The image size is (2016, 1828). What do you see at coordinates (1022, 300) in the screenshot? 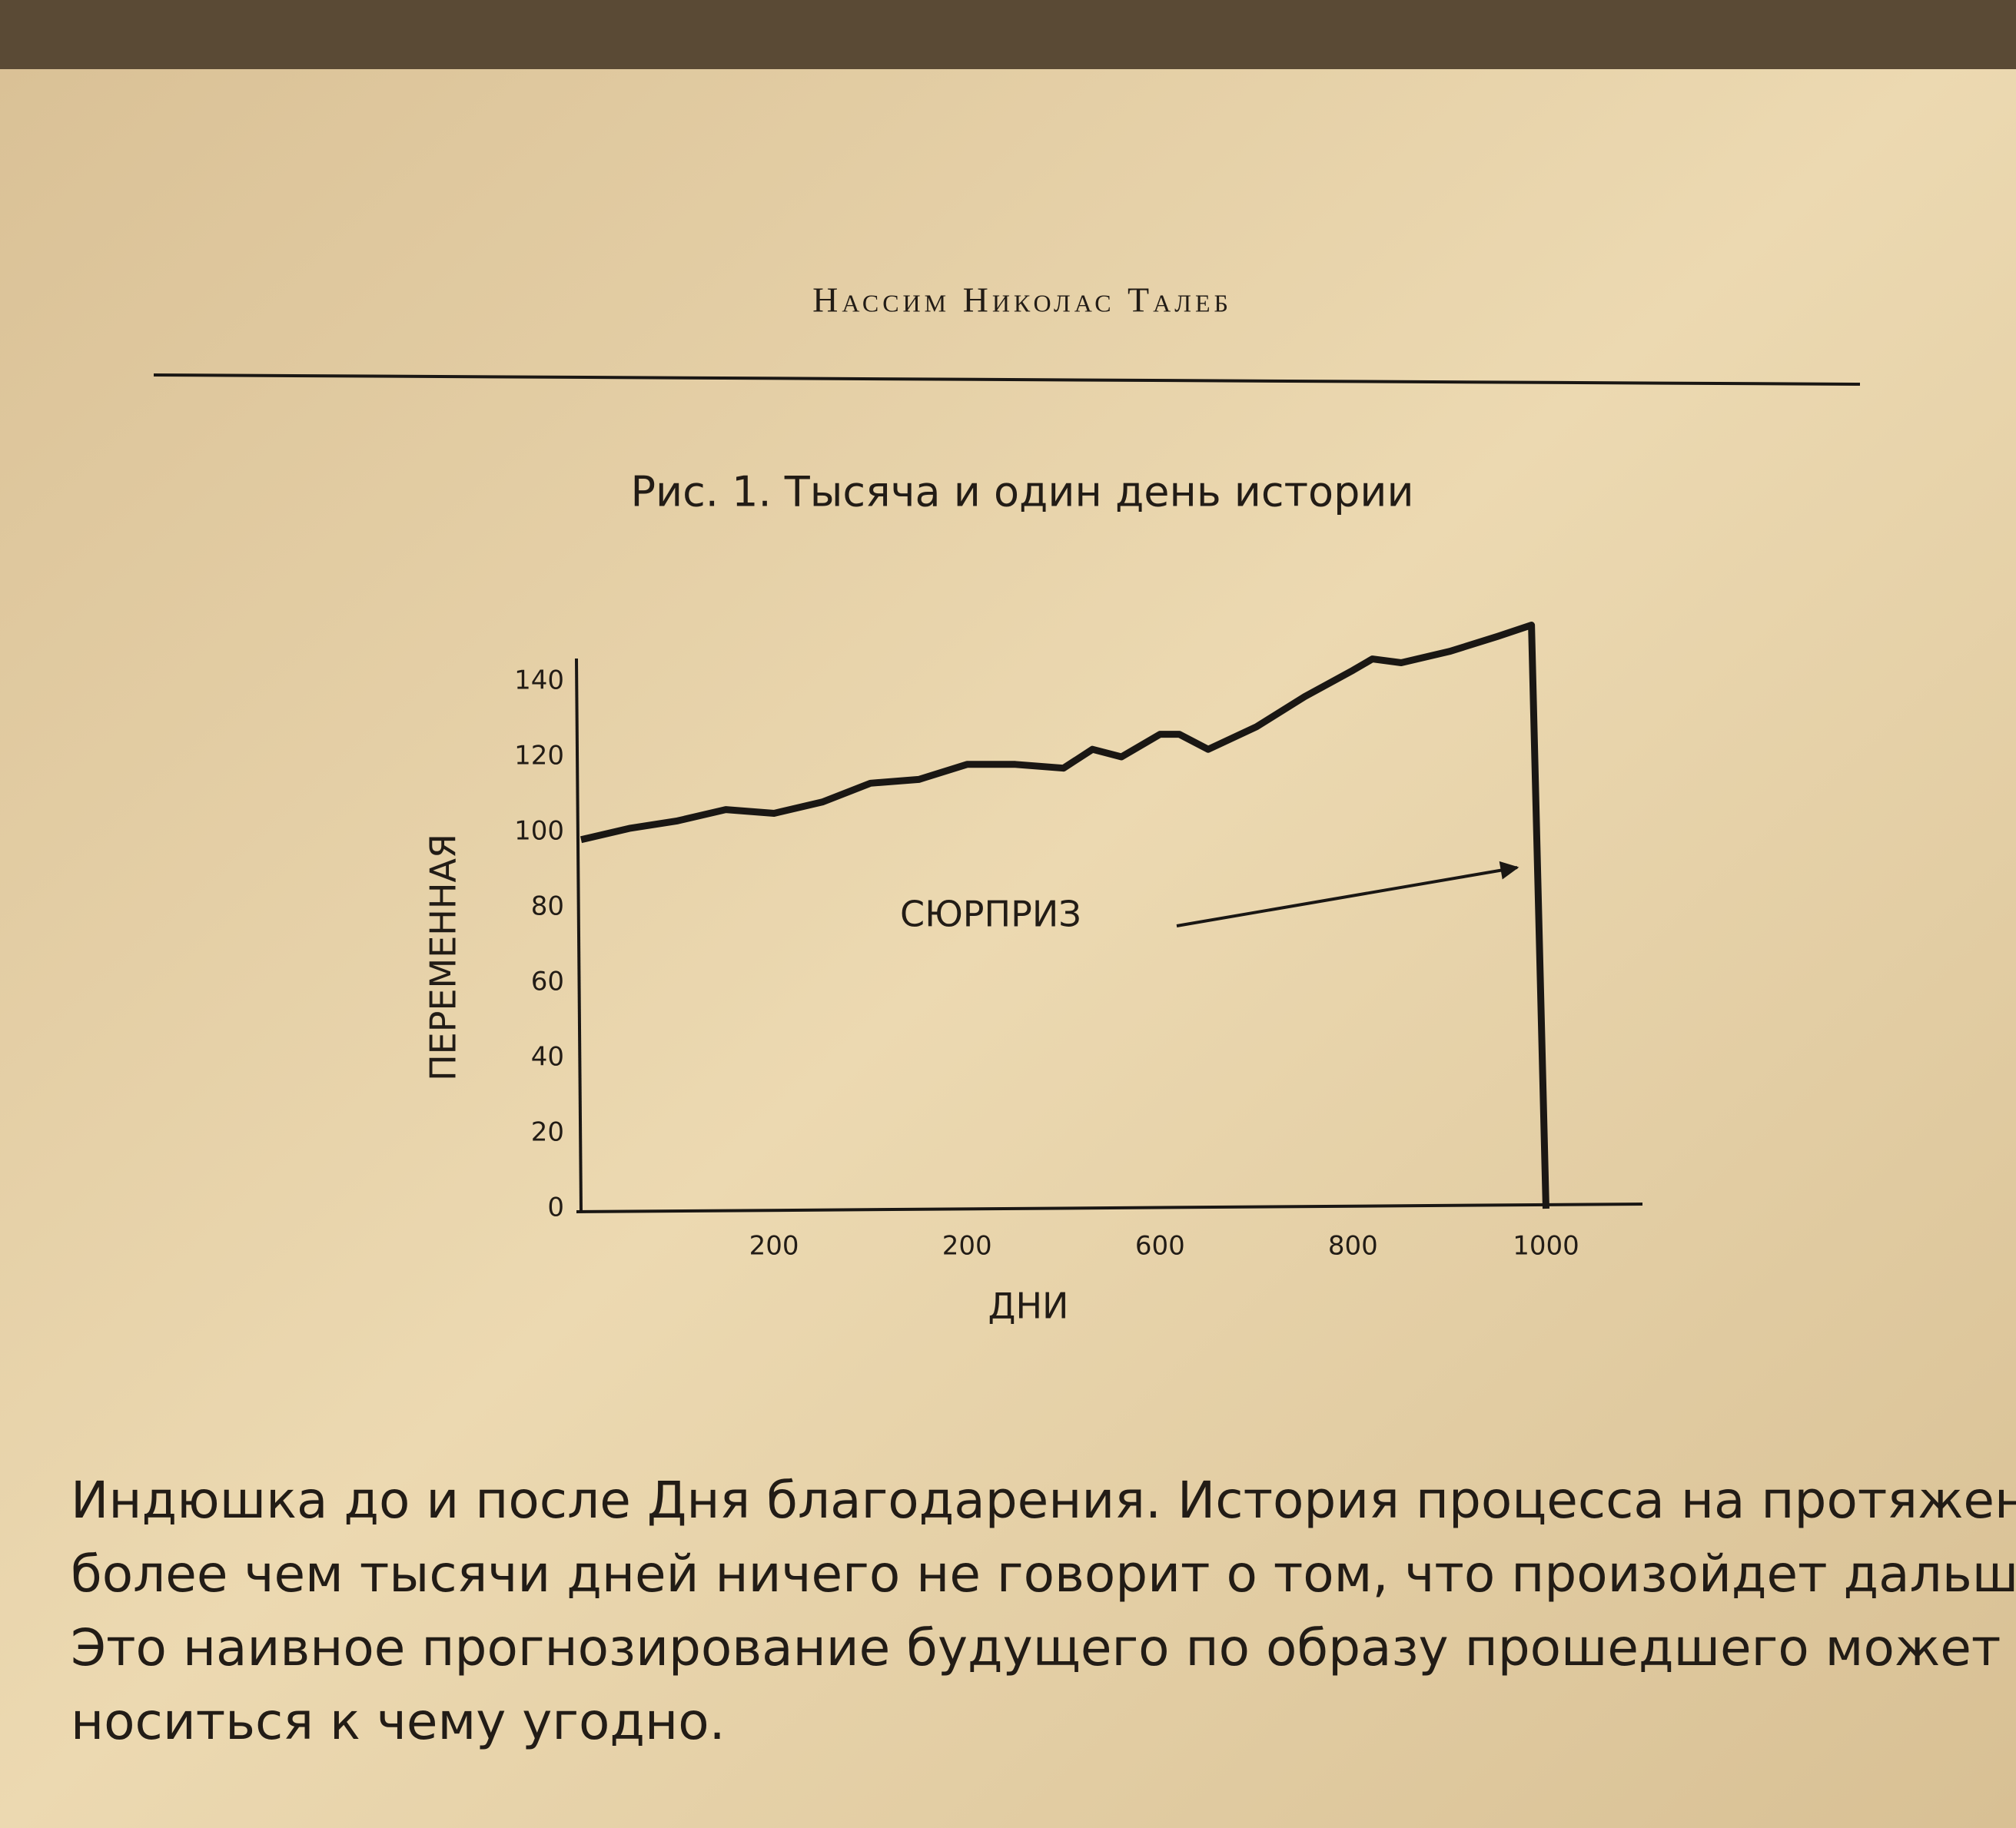
I see `running-header: Нассим Николас Талеб` at bounding box center [1022, 300].